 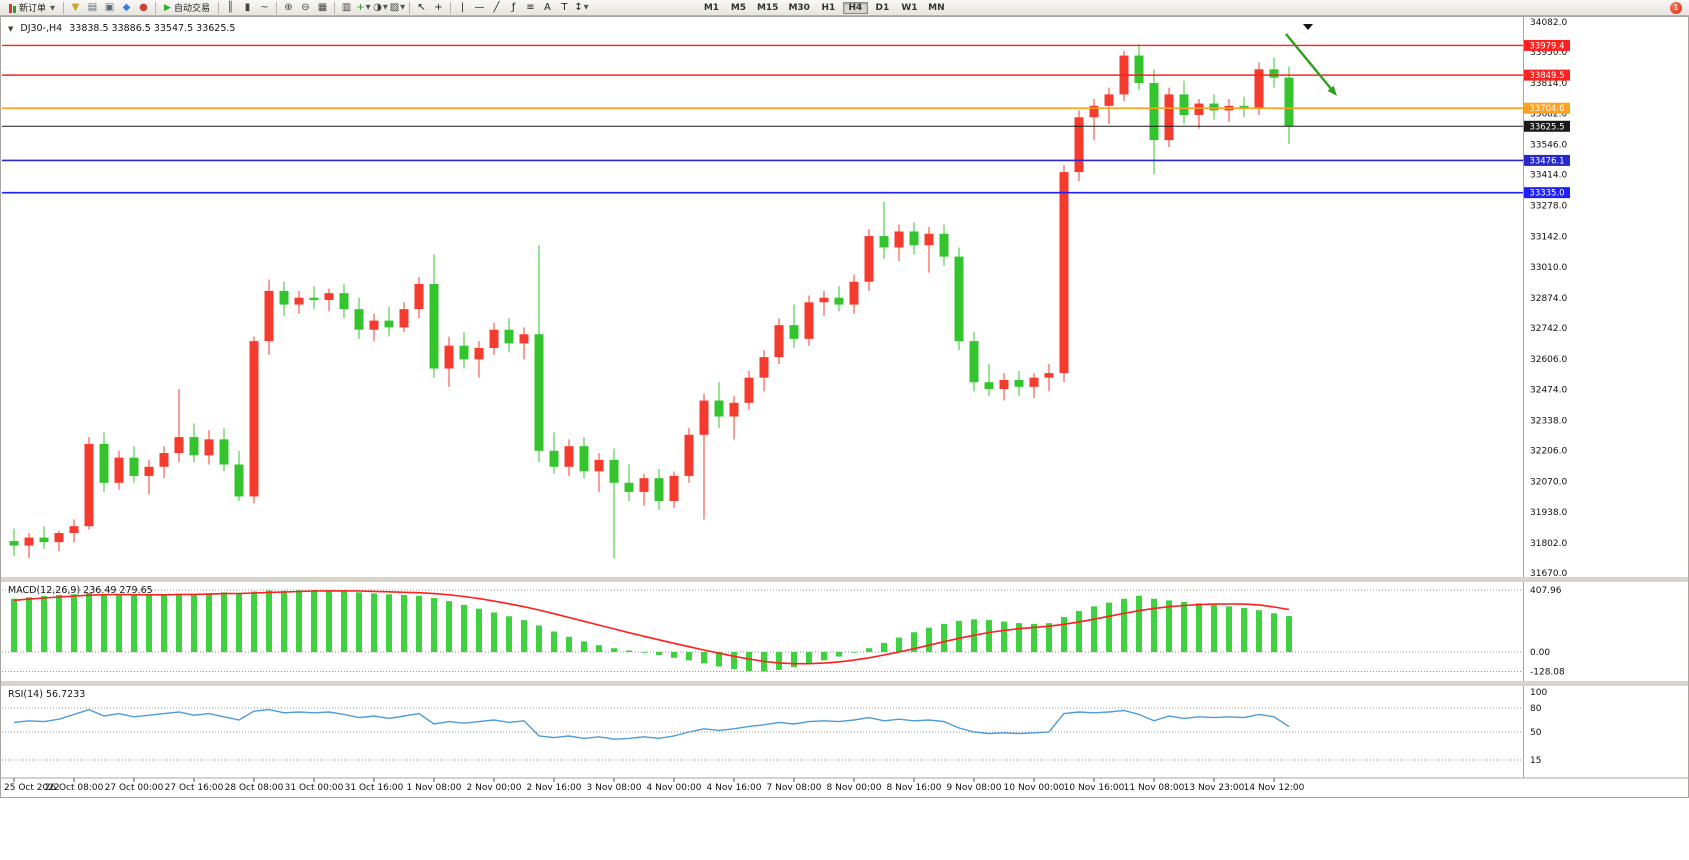 I want to click on macd-axis-label: 0.00, so click(x=1540, y=653).